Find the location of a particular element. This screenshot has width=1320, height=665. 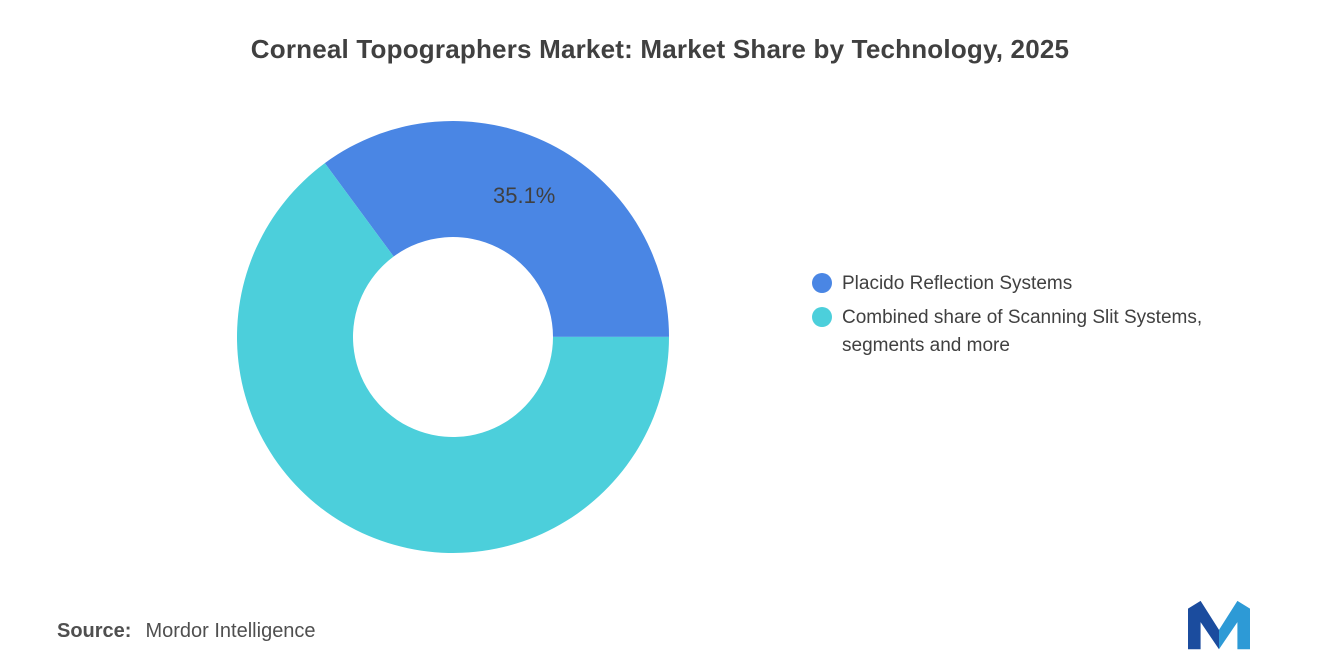

source-value: Mordor Intelligence is located at coordinates (230, 631).